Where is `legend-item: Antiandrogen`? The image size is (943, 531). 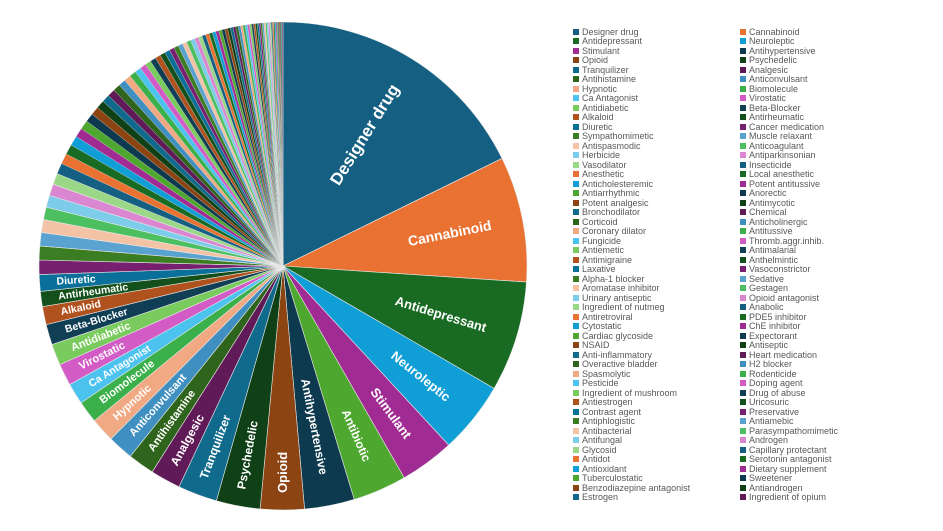 legend-item: Antiandrogen is located at coordinates (771, 488).